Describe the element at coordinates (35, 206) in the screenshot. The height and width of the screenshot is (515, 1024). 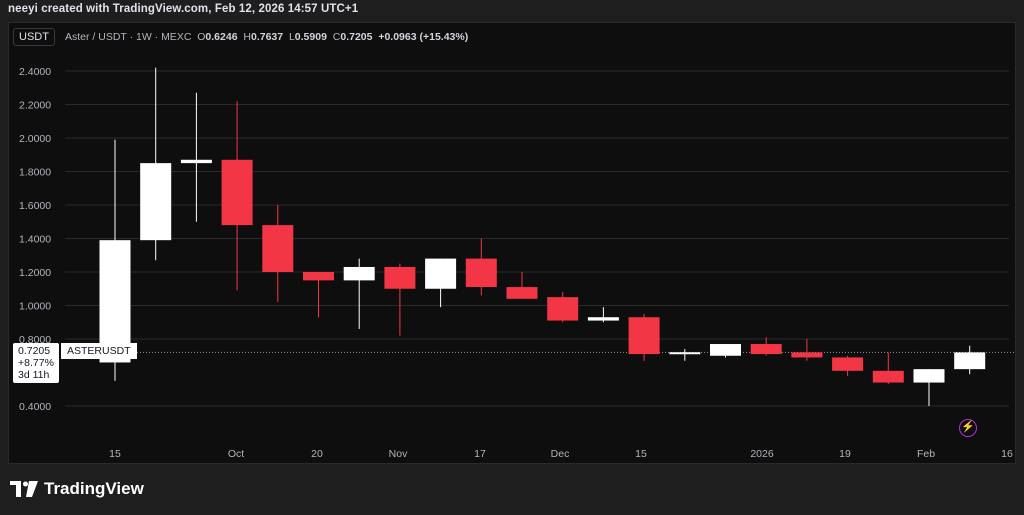
I see `y-tick-label: 1.6000` at that location.